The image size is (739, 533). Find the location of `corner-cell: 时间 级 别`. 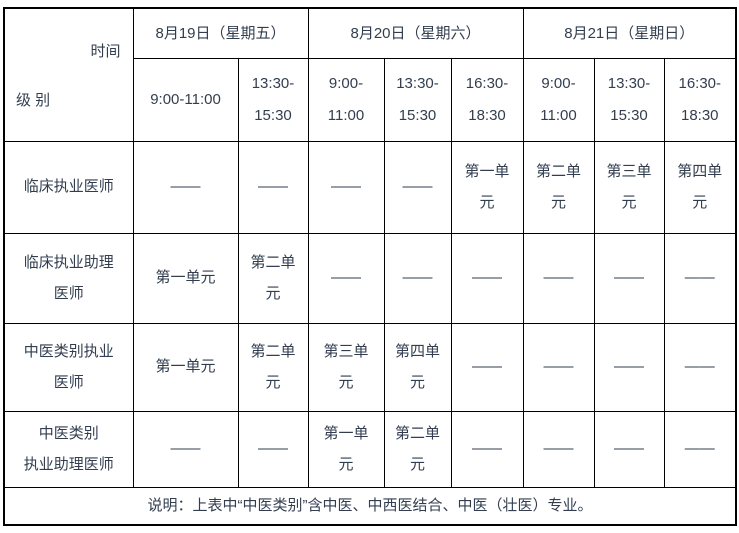

corner-cell: 时间 级 别 is located at coordinates (68, 74).